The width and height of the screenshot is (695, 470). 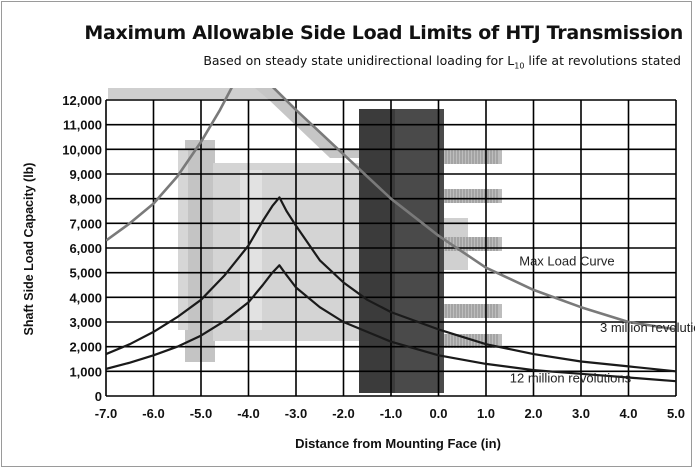 What do you see at coordinates (85, 223) in the screenshot?
I see `y-tick-label: 7,000` at bounding box center [85, 223].